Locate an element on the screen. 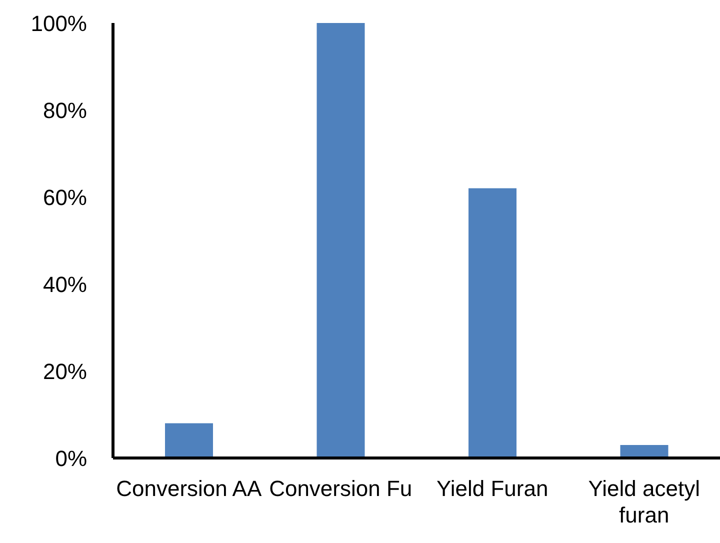  x-tick-label: Conversion Fu is located at coordinates (340, 488).